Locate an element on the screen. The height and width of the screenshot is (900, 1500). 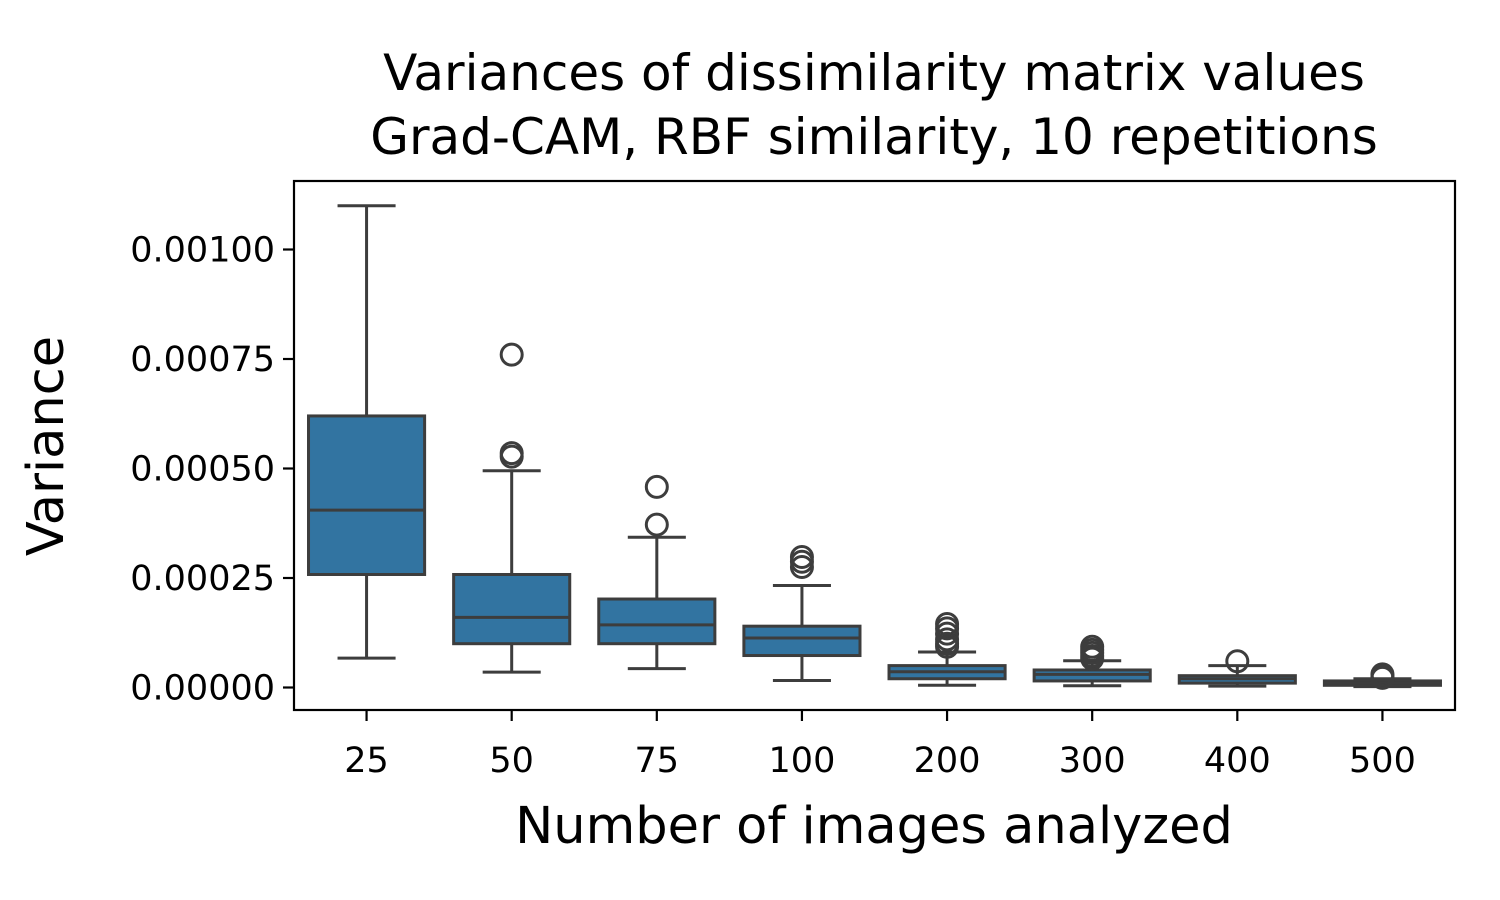
x-tick-label-50: 50 is located at coordinates (511, 761).